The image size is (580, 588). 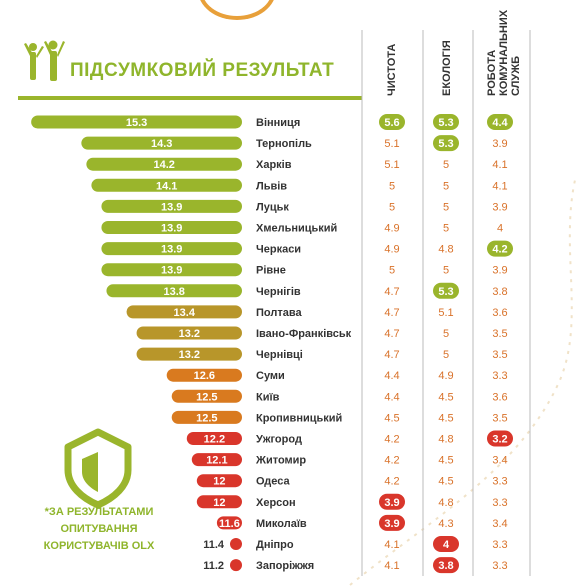 I want to click on bar-value-label: 15.3, so click(x=136, y=123).